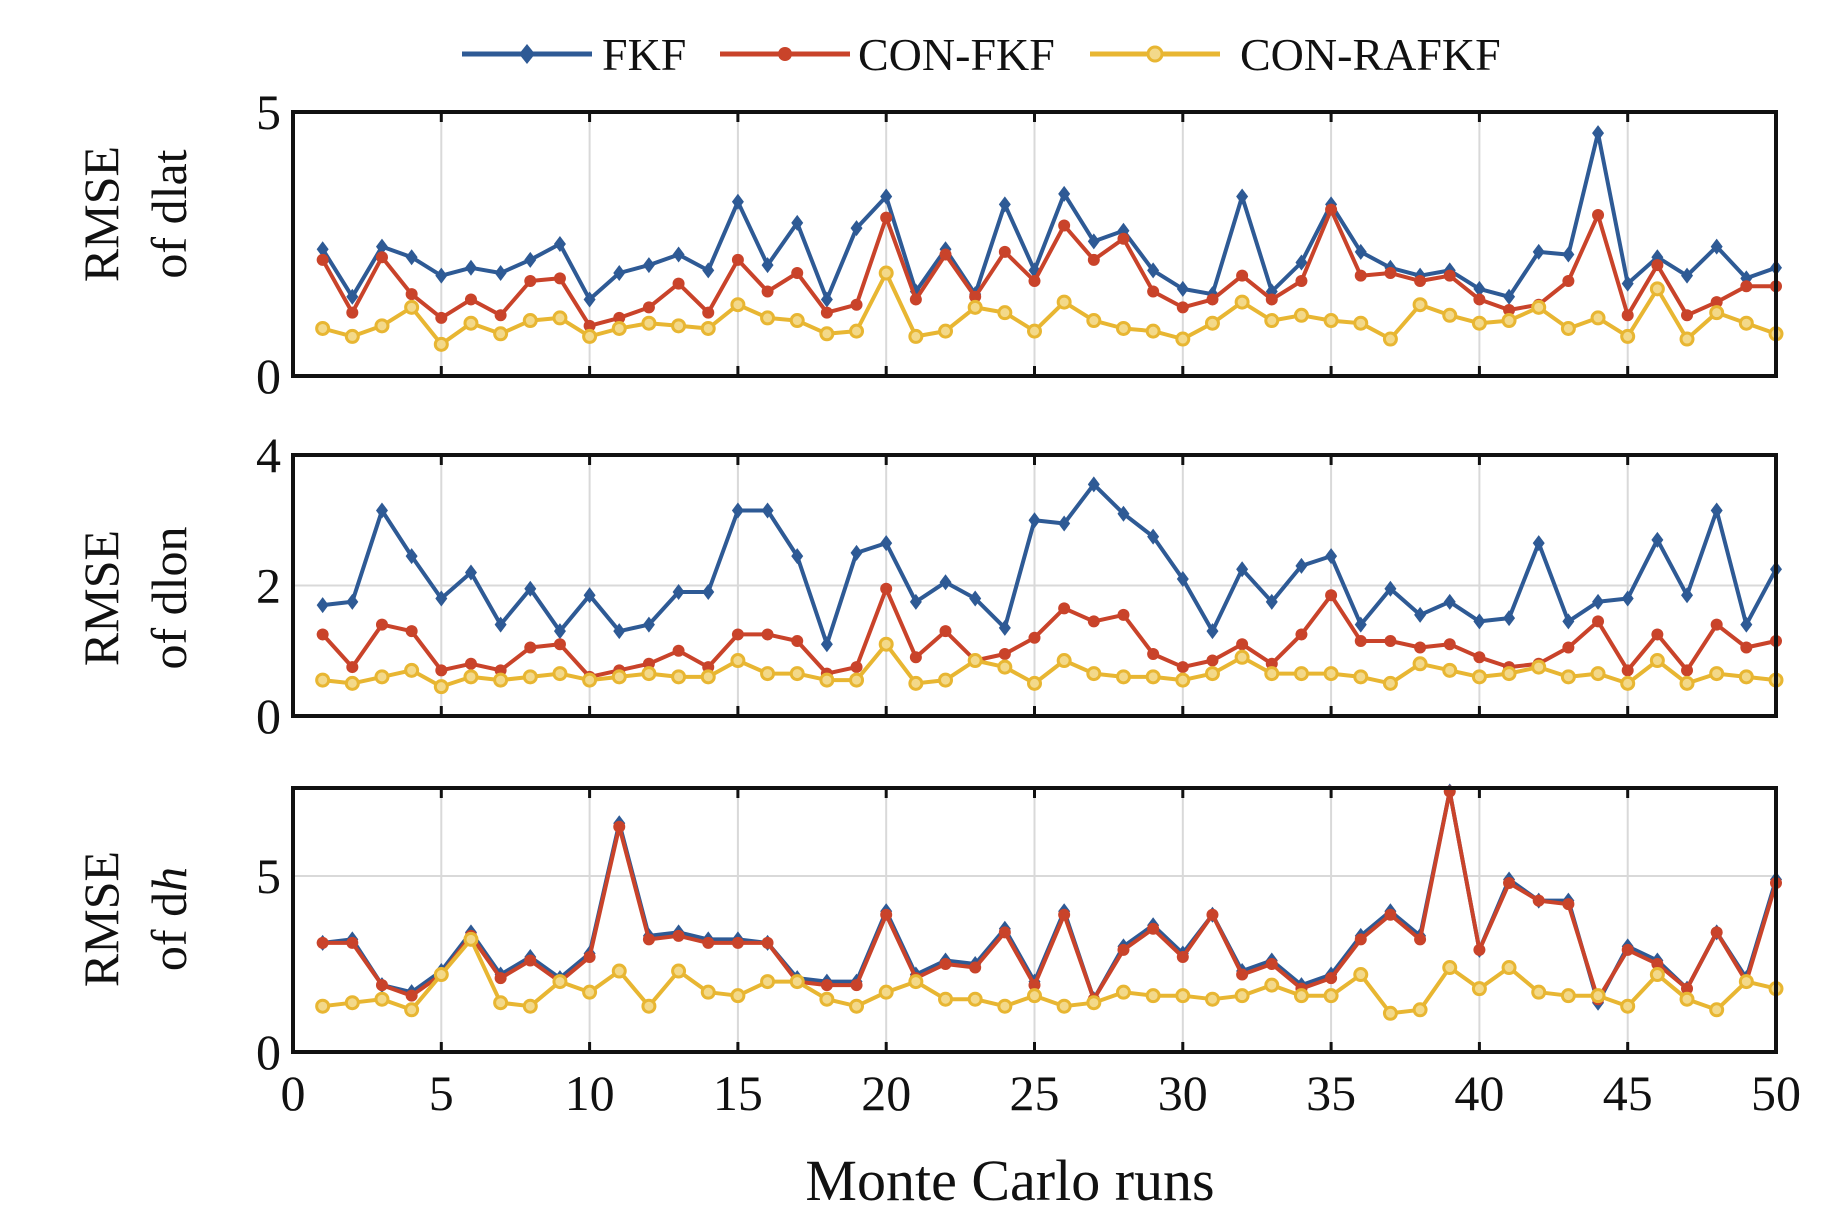 The width and height of the screenshot is (1843, 1228). Describe the element at coordinates (1370, 54) in the screenshot. I see `legend-label-con-rafkf: CON-RAFKF` at that location.